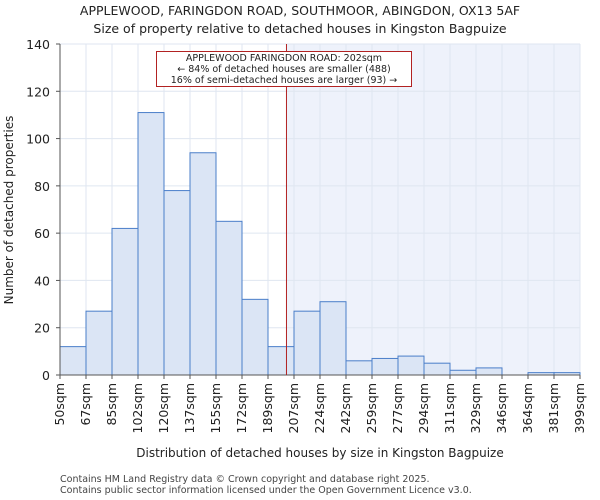  I want to click on x-tick-label: 120sqm, so click(163, 408).